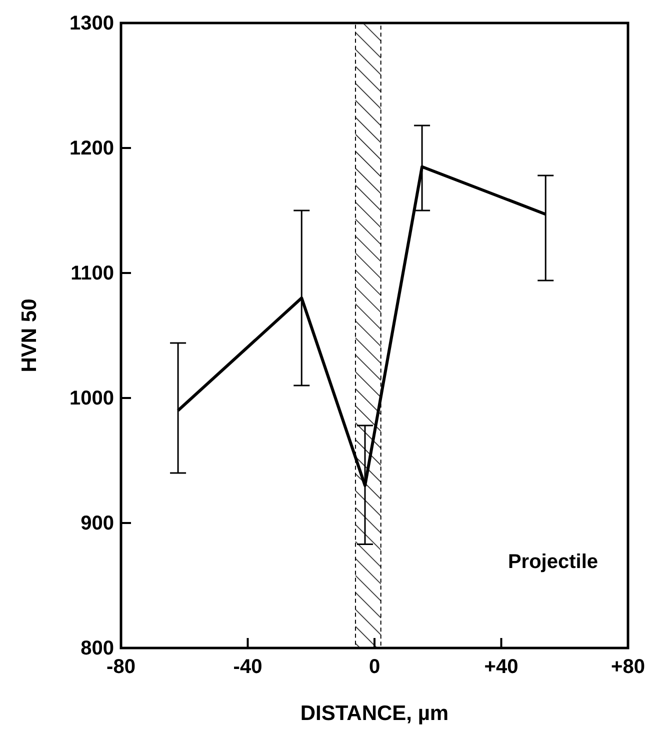 The width and height of the screenshot is (655, 732). I want to click on x-tick-label: +80, so click(628, 667).